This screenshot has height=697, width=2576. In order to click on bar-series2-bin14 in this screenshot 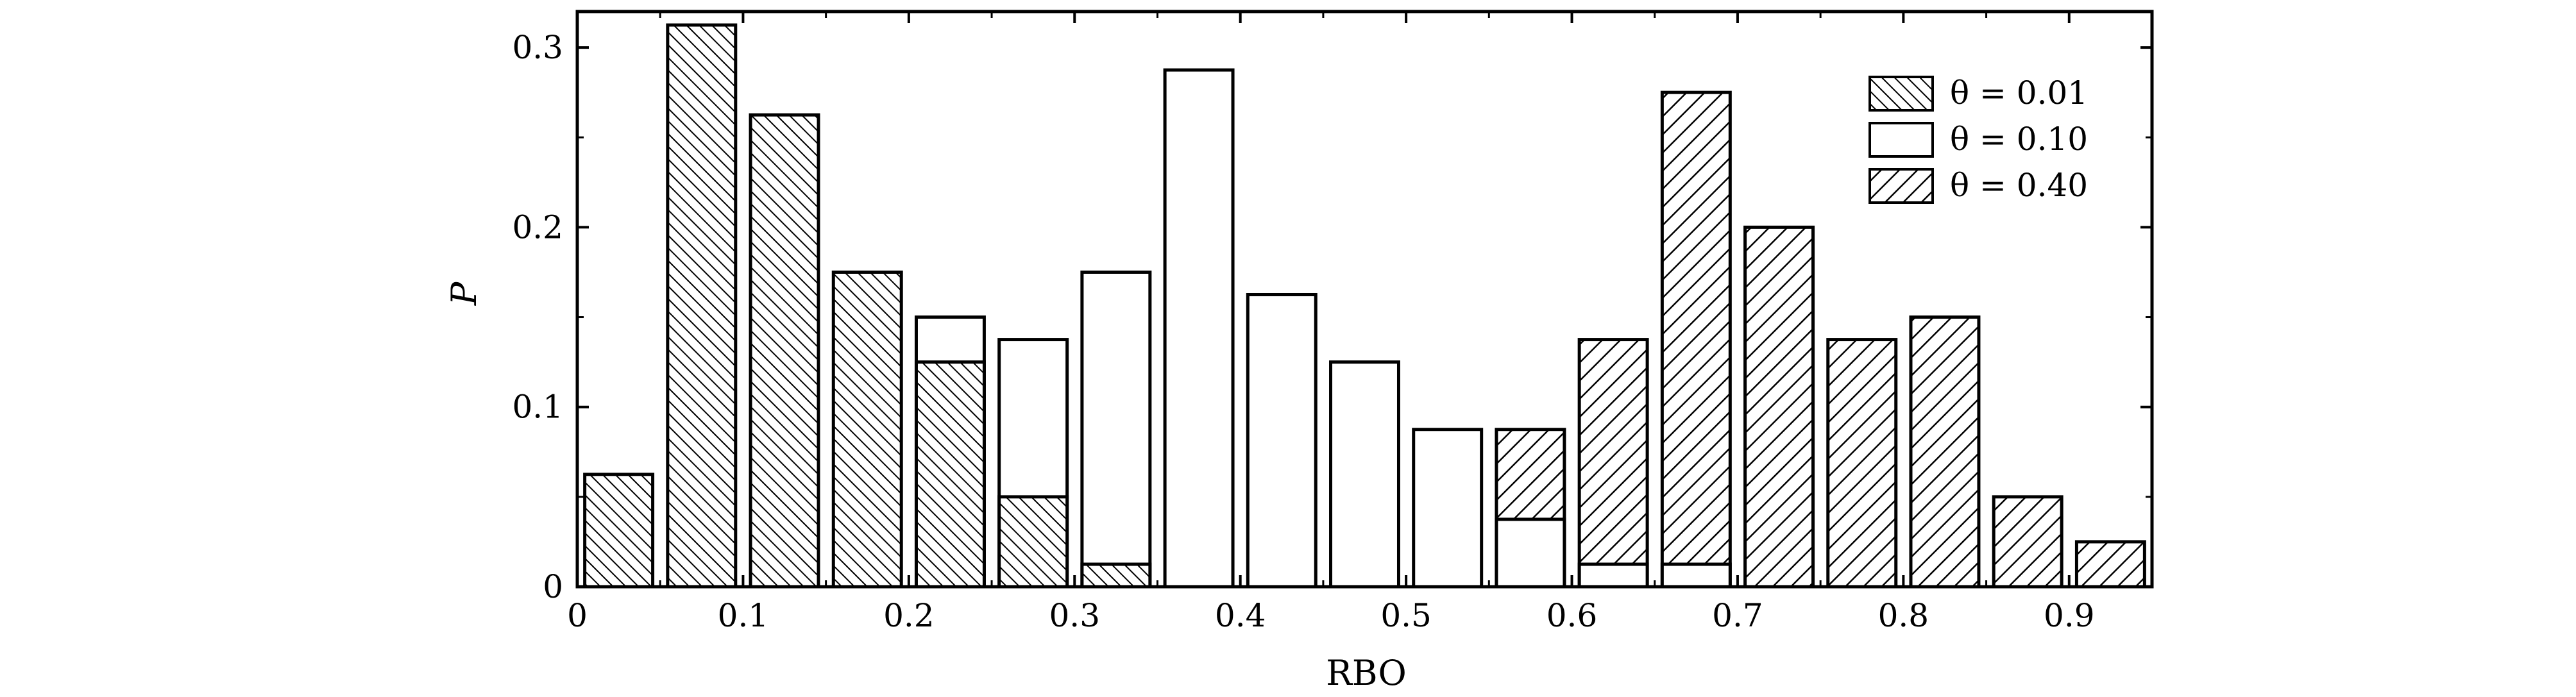, I will do `click(1696, 575)`.